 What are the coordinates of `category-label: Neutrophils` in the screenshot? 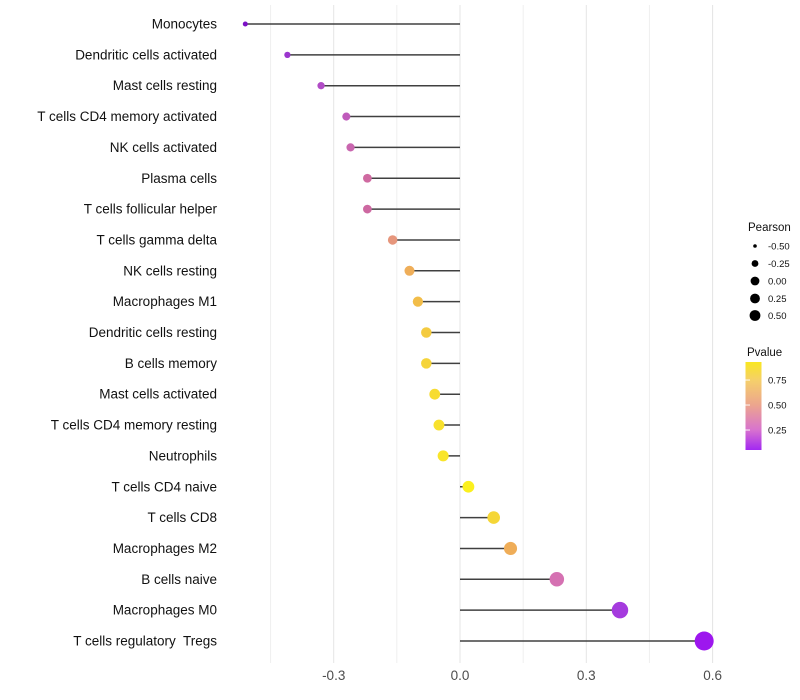 It's located at (183, 455).